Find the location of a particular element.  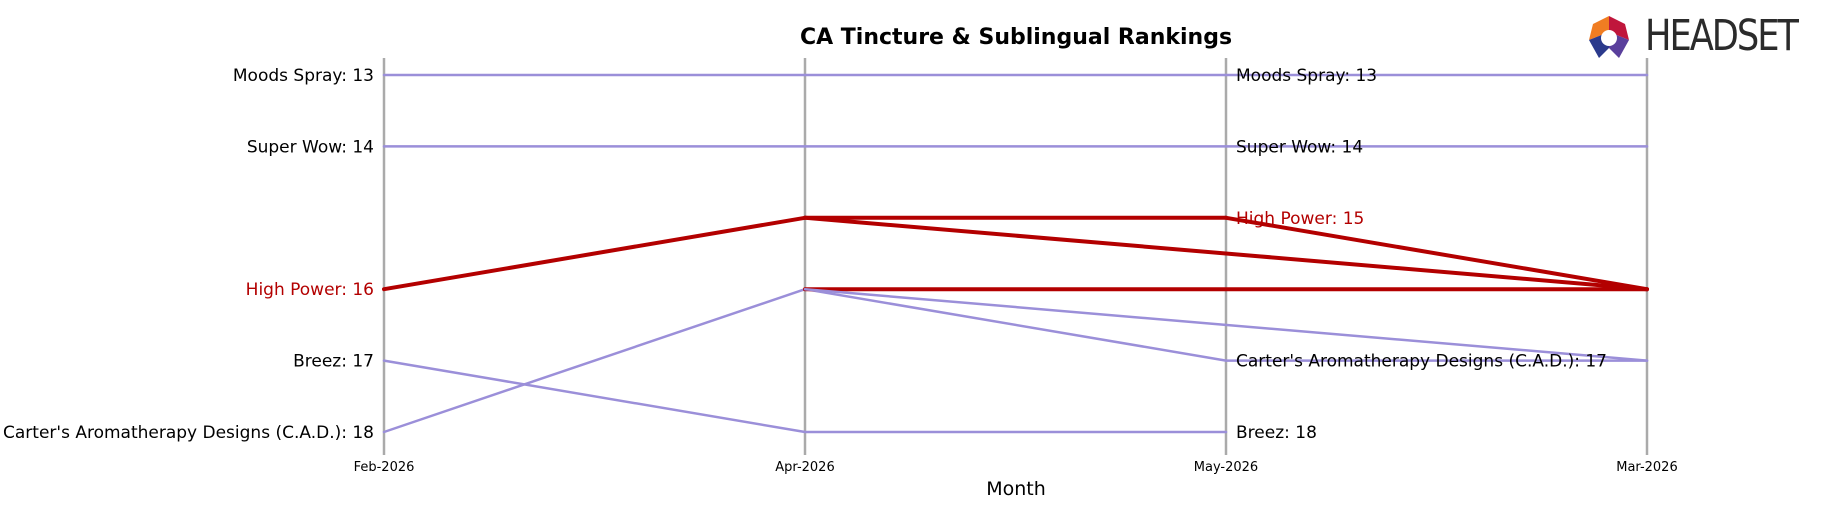

left-rank-label: High Power: 16 is located at coordinates (310, 290).